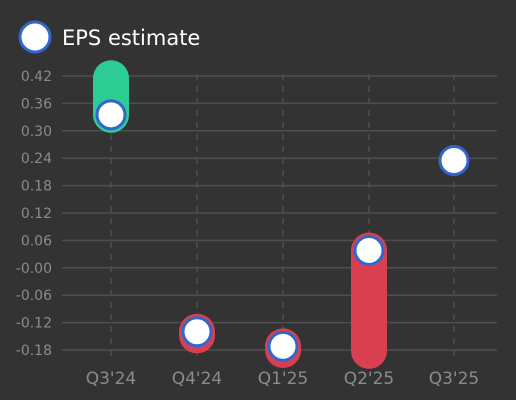 This screenshot has height=400, width=516. I want to click on x-tick-label: Q4'24, so click(197, 379).